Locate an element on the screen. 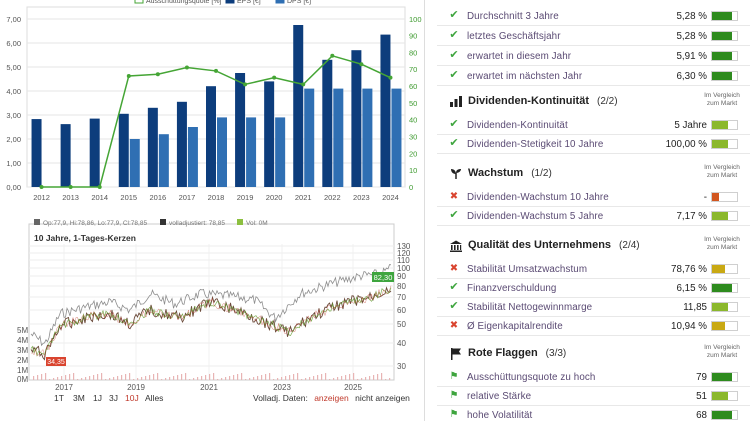 The height and width of the screenshot is (421, 750). candle-price-line is located at coordinates (211, 322).